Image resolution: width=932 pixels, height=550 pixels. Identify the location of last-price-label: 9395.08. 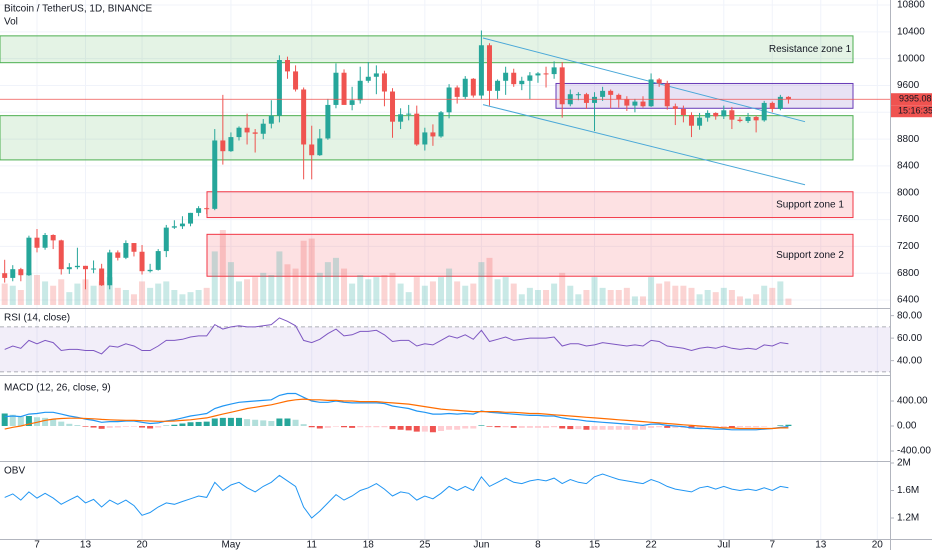
(915, 99).